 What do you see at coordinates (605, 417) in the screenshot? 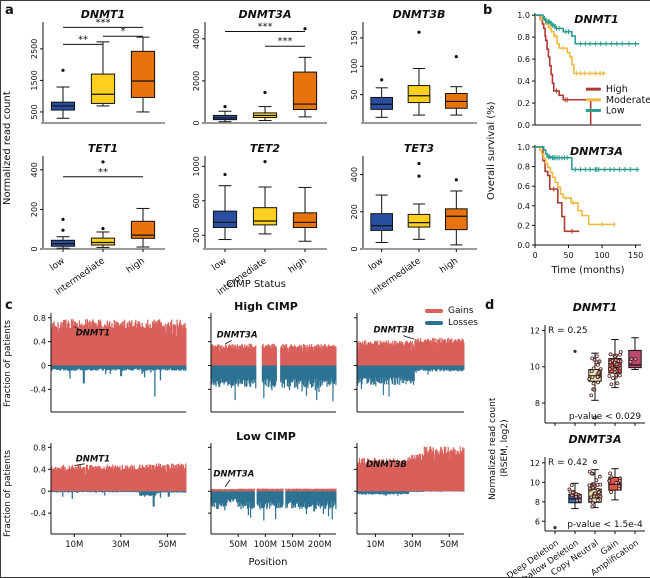
I see `svg-text: p-value < 0.029` at bounding box center [605, 417].